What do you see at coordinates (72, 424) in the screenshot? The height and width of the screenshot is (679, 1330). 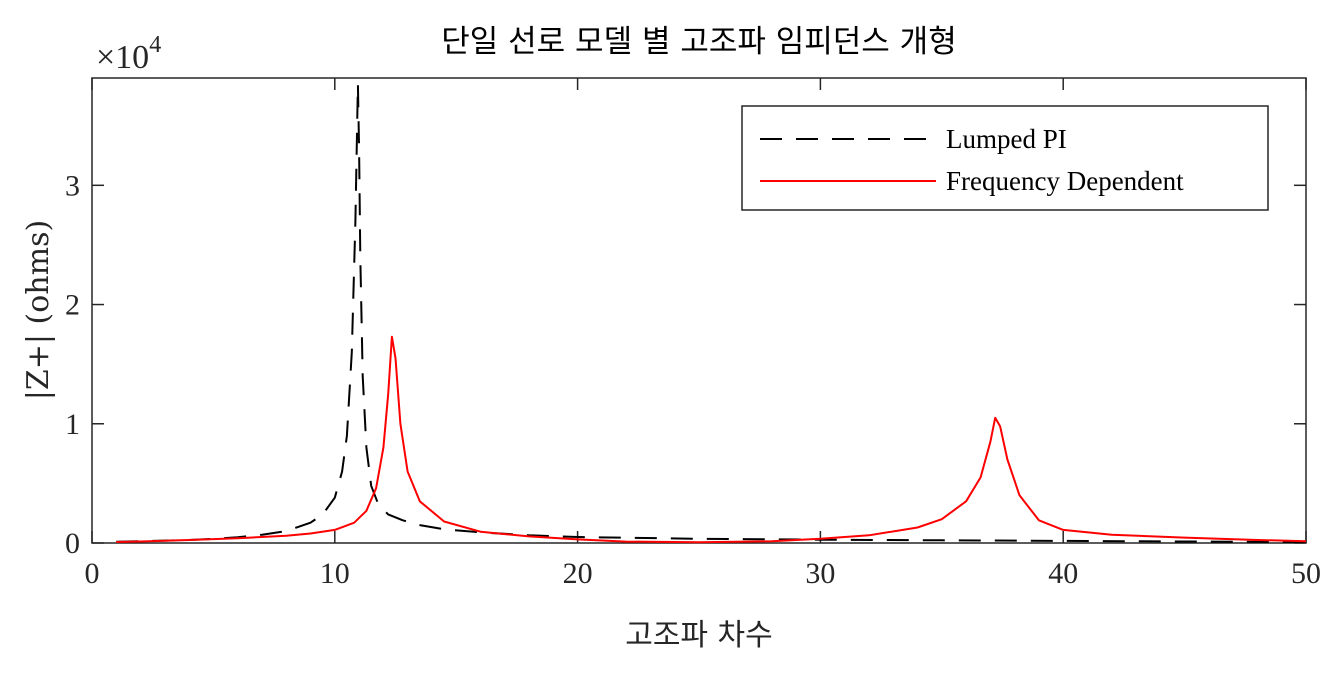 I see `y-tick-label: 1` at bounding box center [72, 424].